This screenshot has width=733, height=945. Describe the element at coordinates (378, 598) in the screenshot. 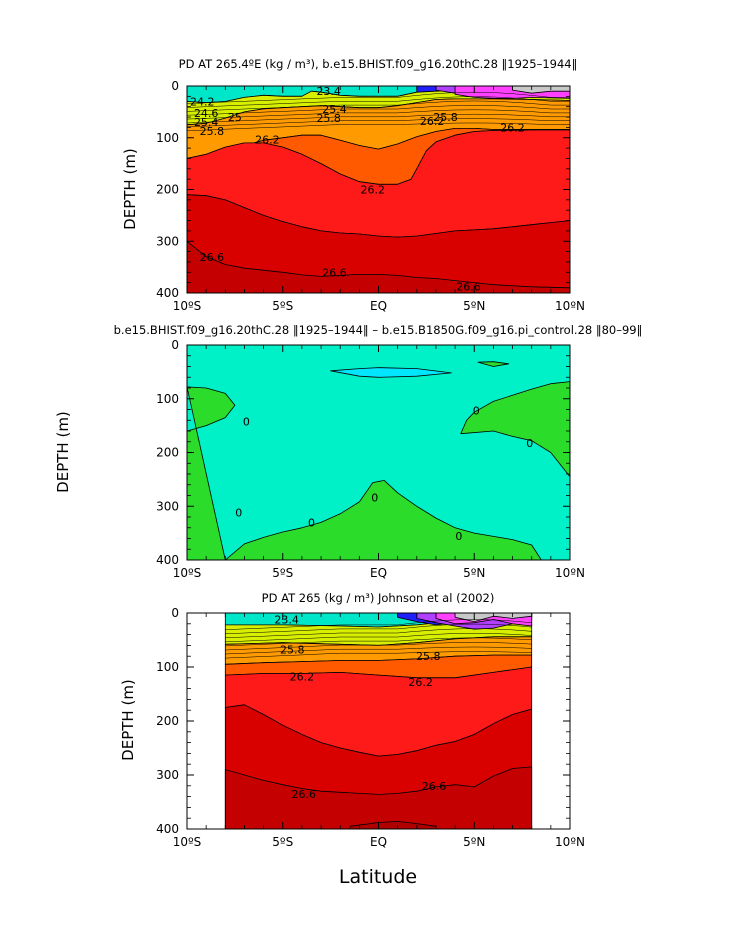

I see `panel-title: PD AT 265 (kg / m³) Johnson et al (2002)` at that location.